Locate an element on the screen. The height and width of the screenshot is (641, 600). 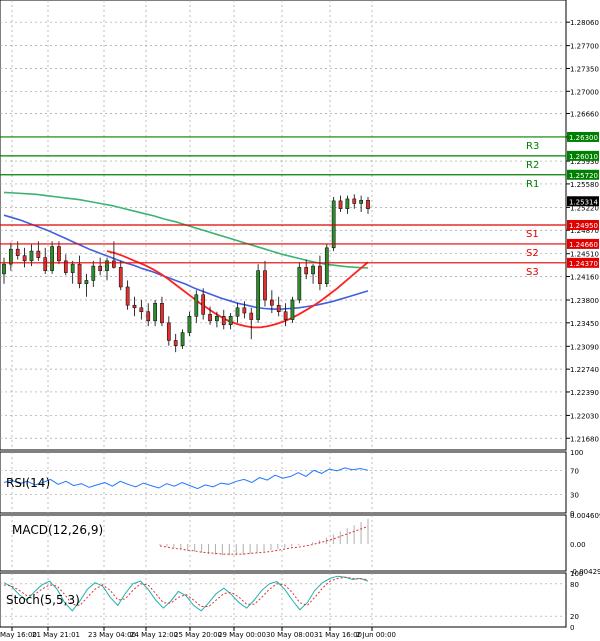
level-value-r3: 1.26300 is located at coordinates (583, 138).